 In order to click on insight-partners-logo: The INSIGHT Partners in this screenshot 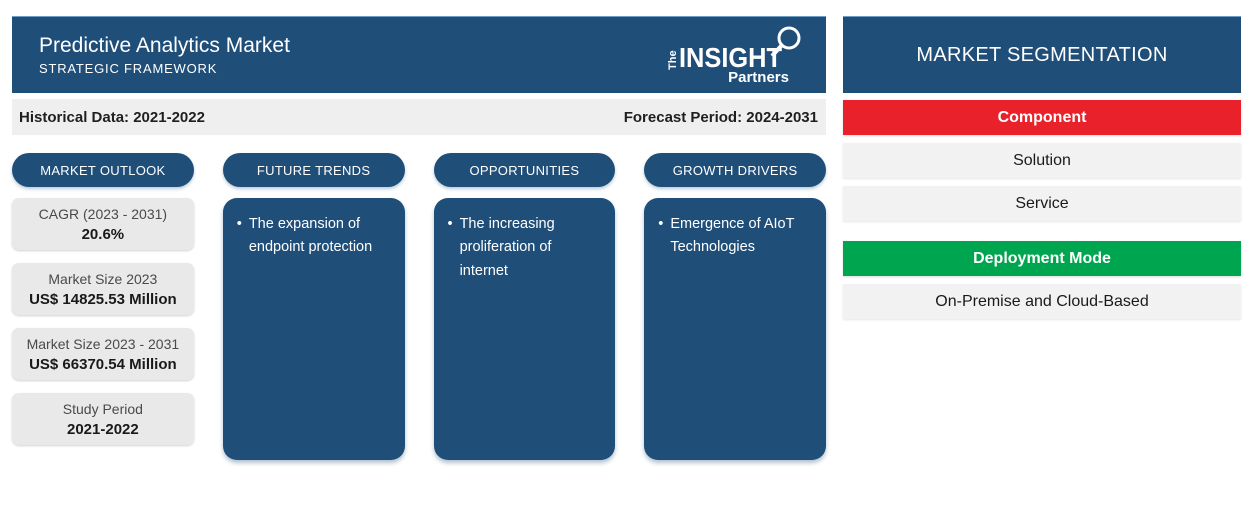, I will do `click(734, 56)`.